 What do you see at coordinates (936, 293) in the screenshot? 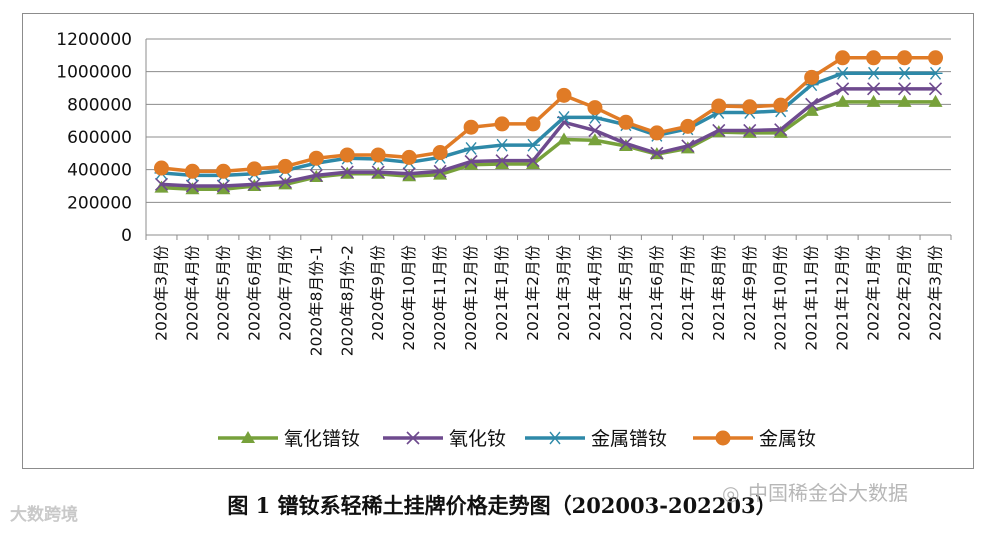
I see `x-tick-label: 2022年3月份` at bounding box center [936, 293].